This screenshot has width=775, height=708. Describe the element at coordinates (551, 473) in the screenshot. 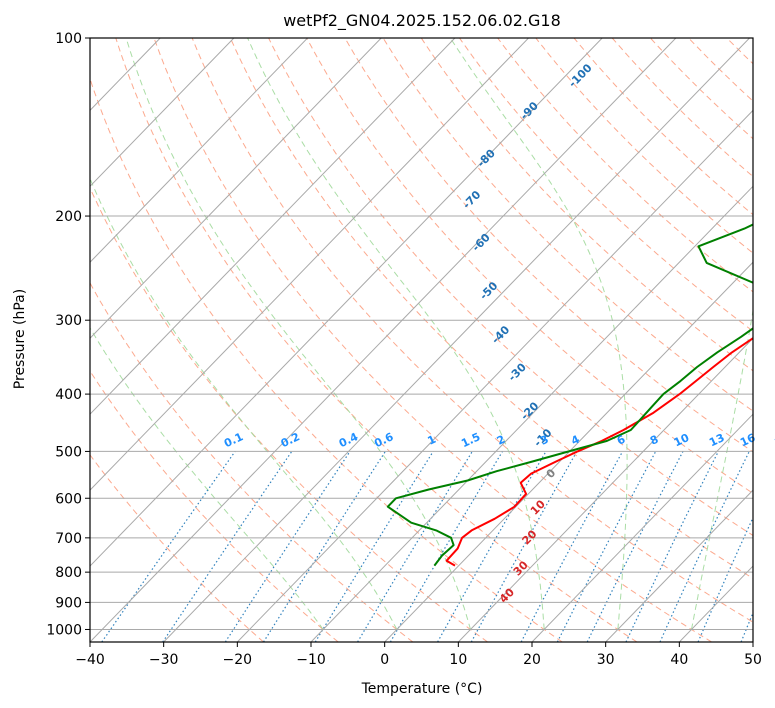

I see `moist-adiabat-label: 0` at that location.